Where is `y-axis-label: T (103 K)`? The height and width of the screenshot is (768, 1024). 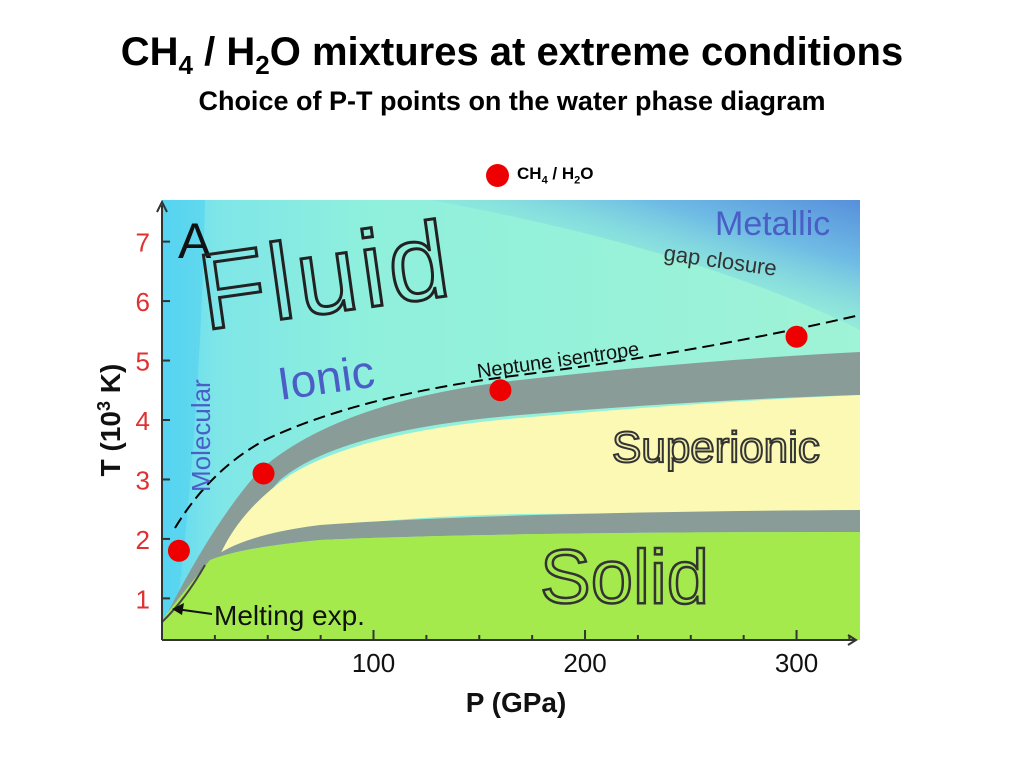
y-axis-label: T (103 K) is located at coordinates (110, 420).